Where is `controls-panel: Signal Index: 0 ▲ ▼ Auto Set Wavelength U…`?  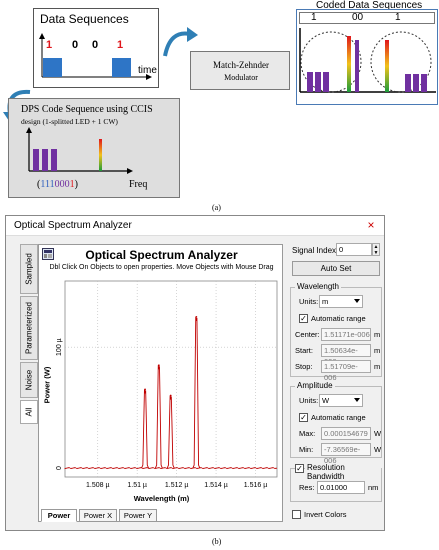 controls-panel: Signal Index: 0 ▲ ▼ Auto Set Wavelength U… is located at coordinates (336, 385).